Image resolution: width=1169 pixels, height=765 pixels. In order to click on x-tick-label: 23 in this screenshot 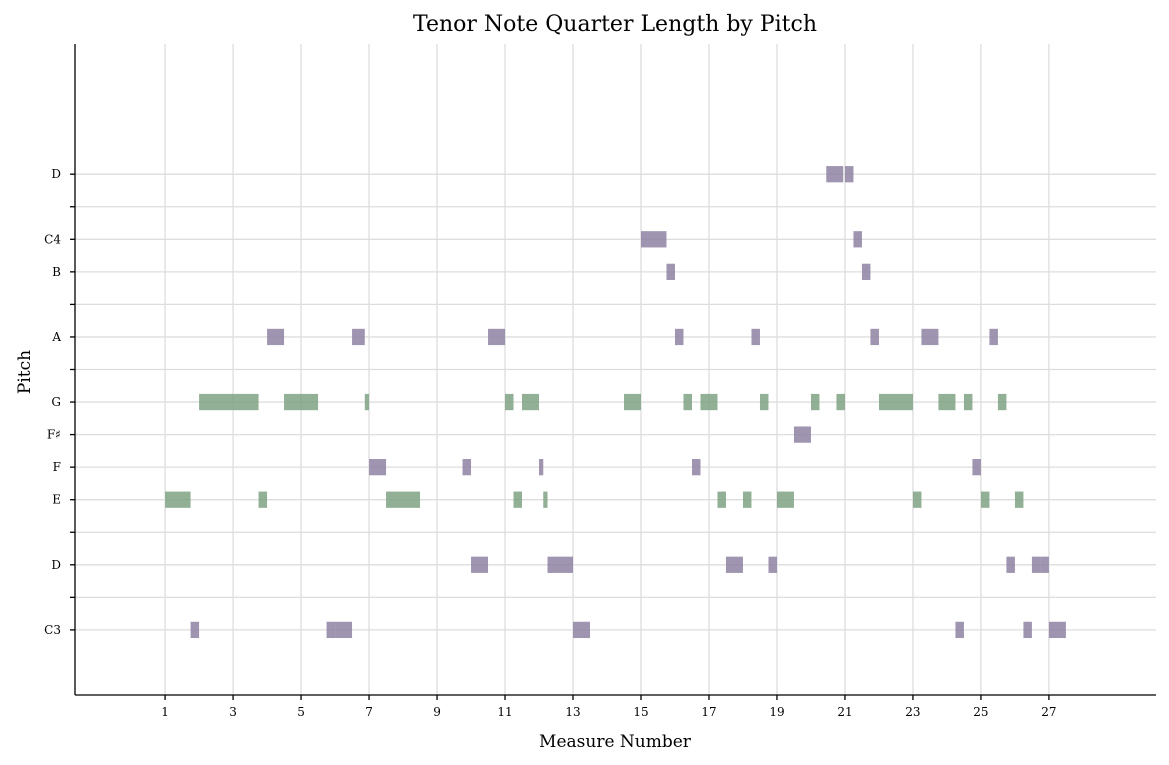, I will do `click(912, 712)`.